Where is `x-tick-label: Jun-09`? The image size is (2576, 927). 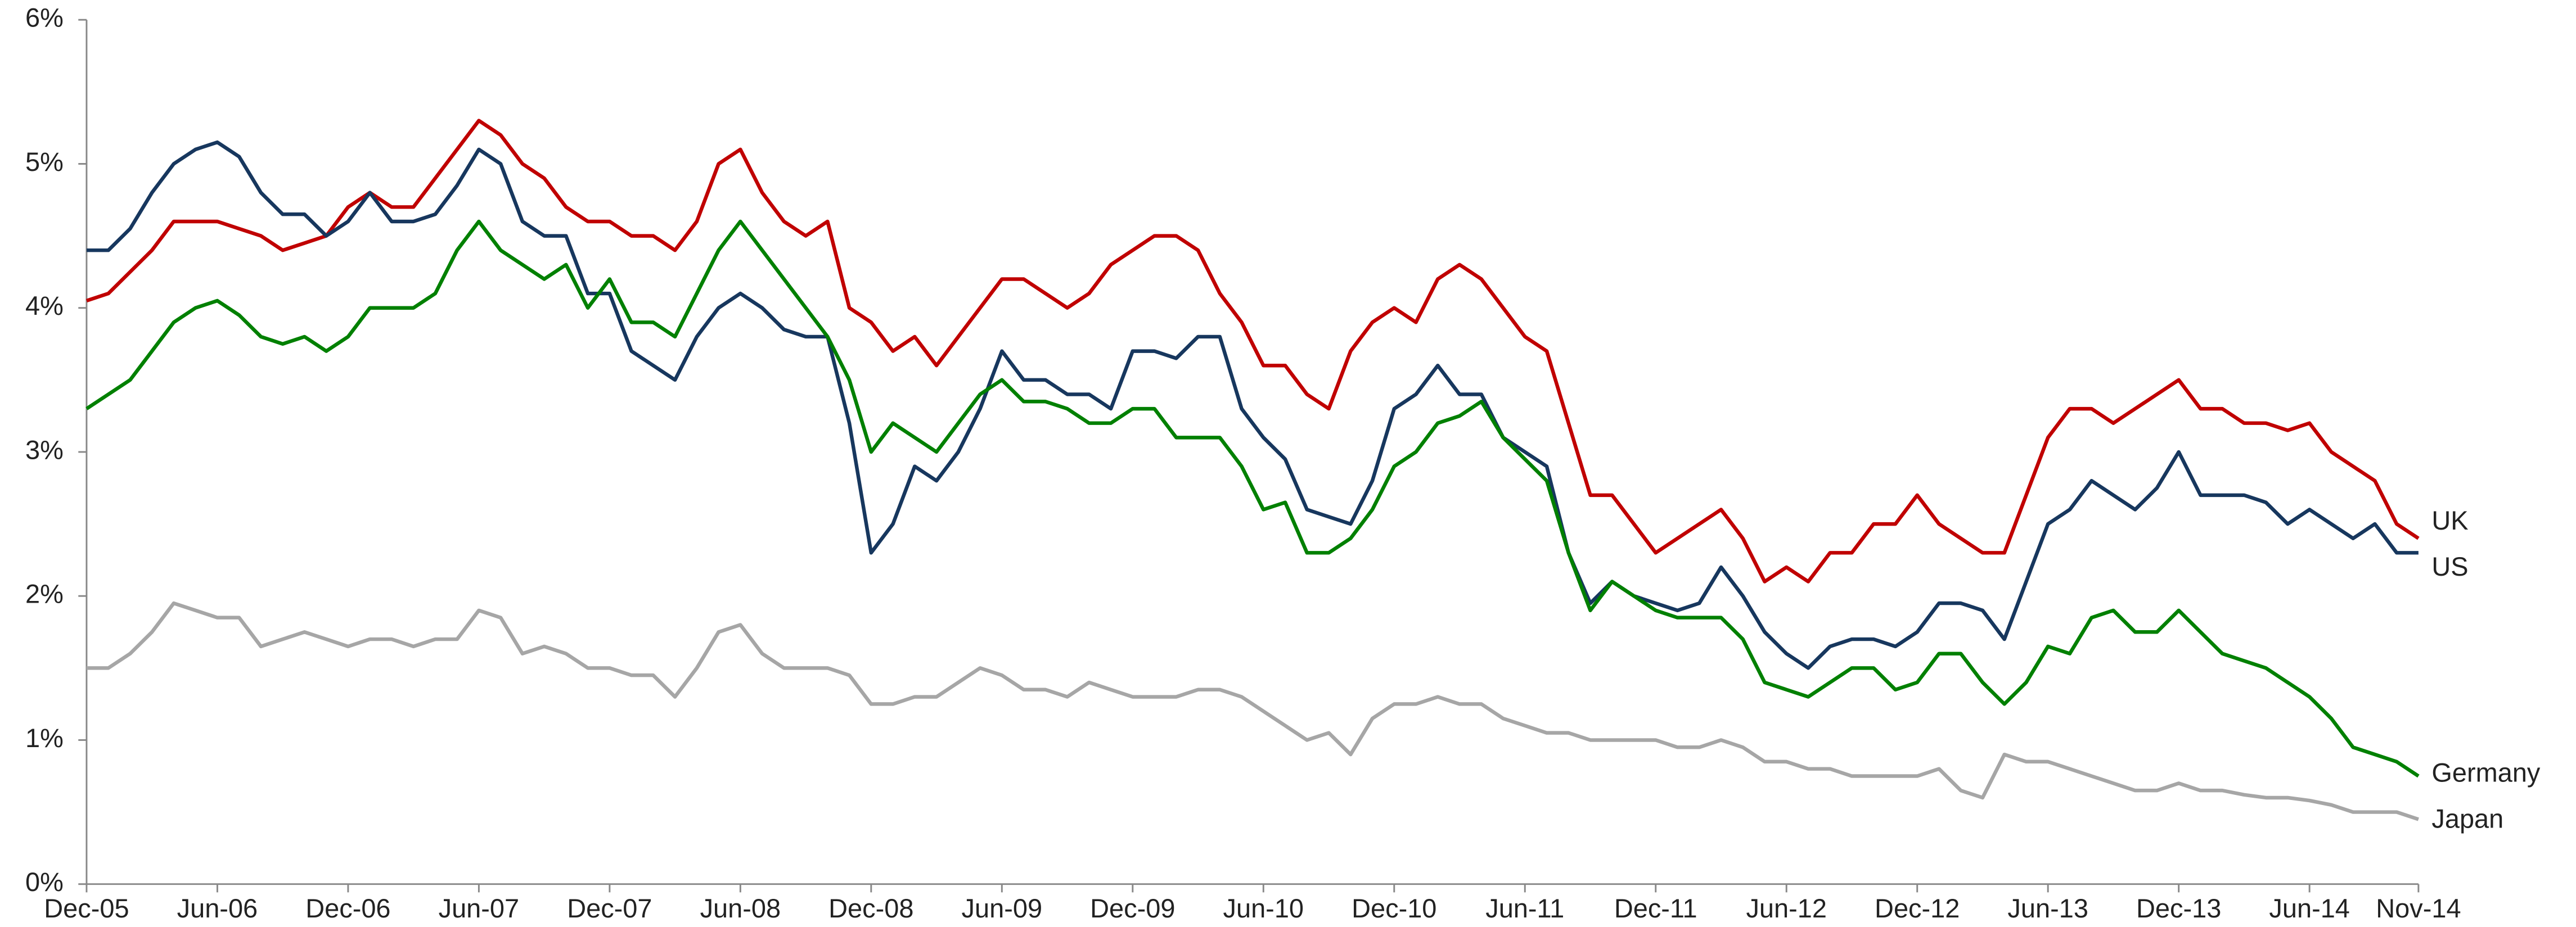 x-tick-label: Jun-09 is located at coordinates (1002, 908).